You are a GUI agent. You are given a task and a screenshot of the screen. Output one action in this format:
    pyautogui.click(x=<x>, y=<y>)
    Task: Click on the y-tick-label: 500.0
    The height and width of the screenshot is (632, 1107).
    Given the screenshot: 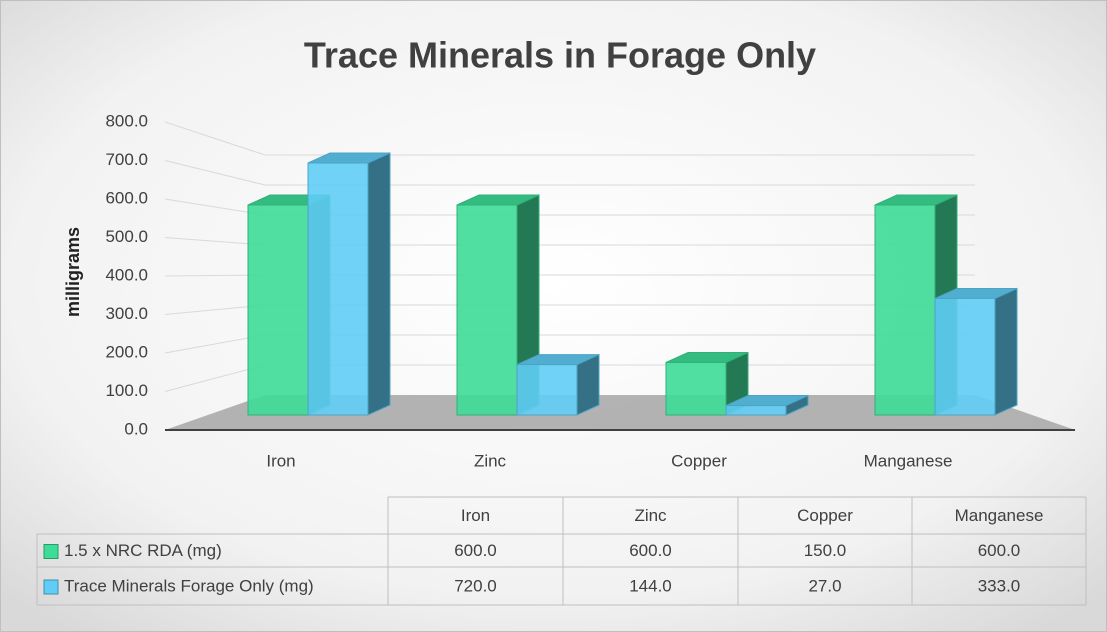 What is the action you would take?
    pyautogui.click(x=126, y=236)
    